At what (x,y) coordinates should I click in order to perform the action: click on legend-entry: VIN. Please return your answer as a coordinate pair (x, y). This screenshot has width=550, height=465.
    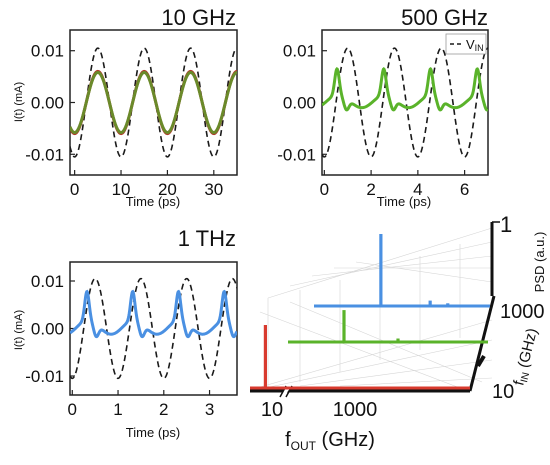
    Looking at the image, I should click on (475, 45).